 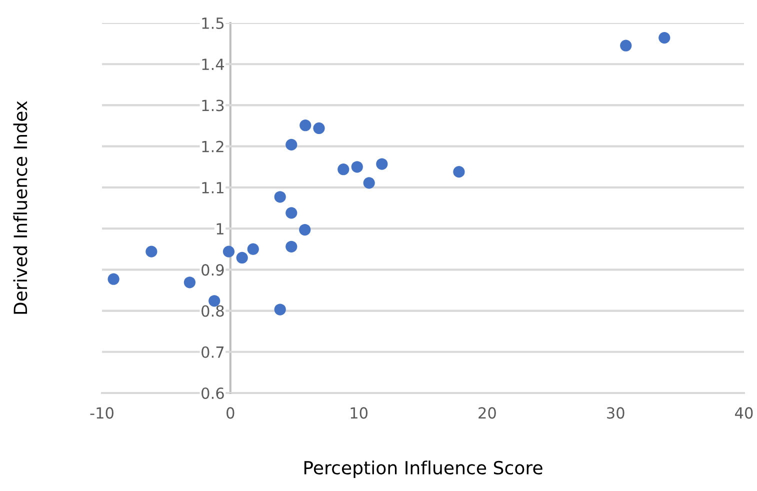 I want to click on y-tick-label: 0.7, so click(x=213, y=352).